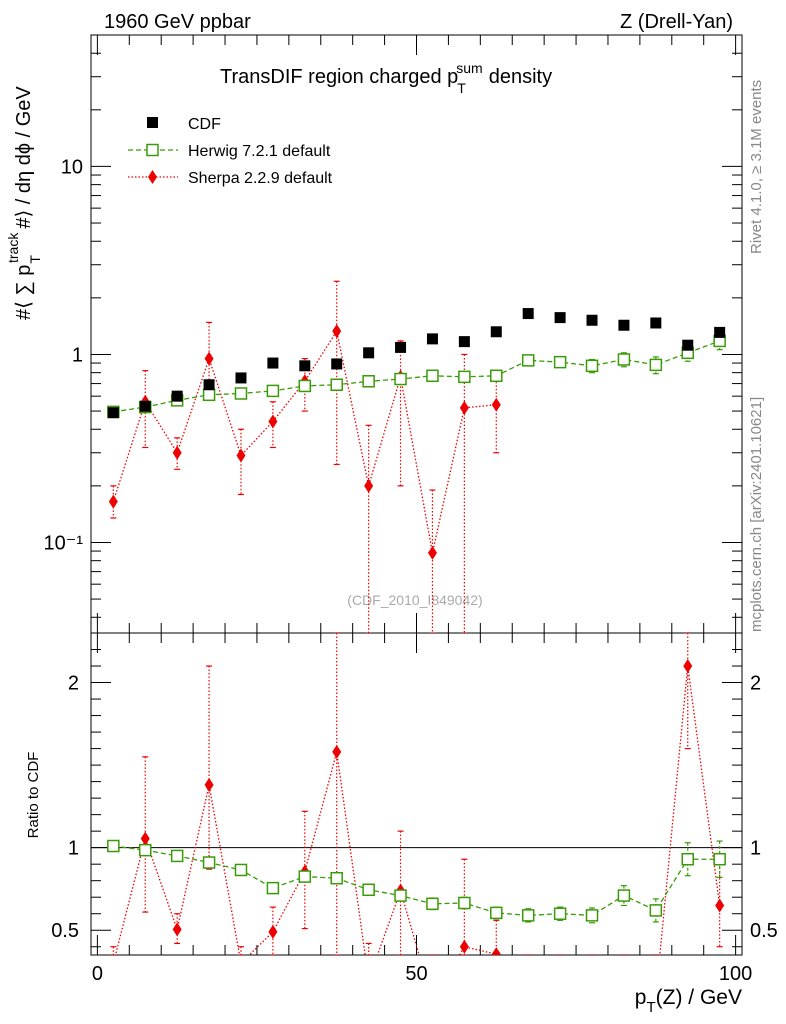 The height and width of the screenshot is (1024, 786). Describe the element at coordinates (650, 1007) in the screenshot. I see `xlabel-sub: T` at that location.